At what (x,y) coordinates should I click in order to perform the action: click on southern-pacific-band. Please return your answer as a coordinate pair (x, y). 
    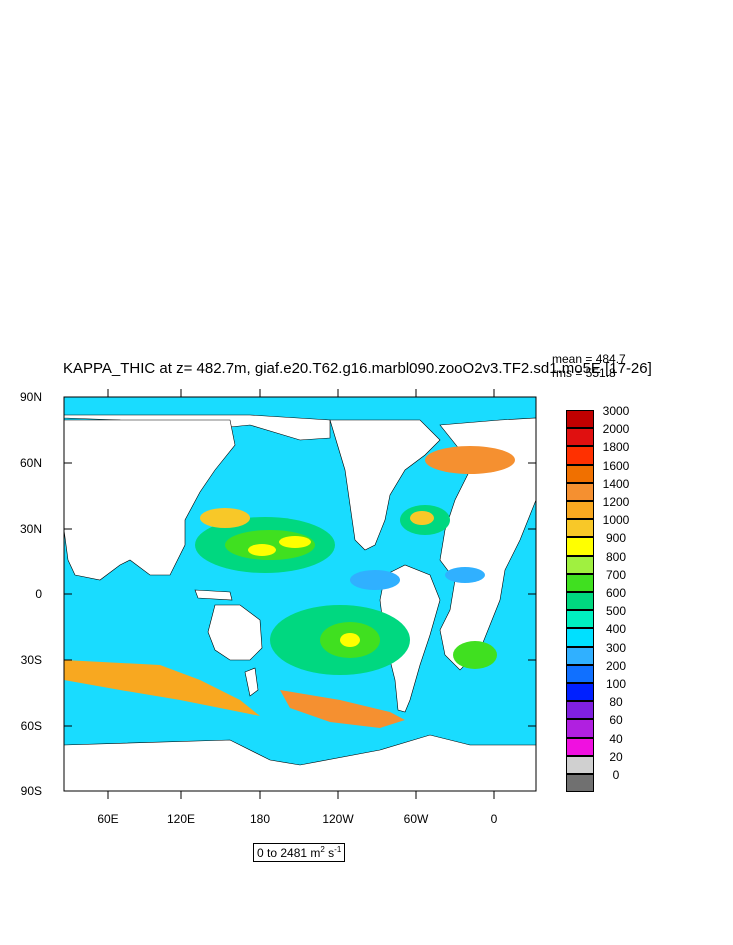
    Looking at the image, I should click on (342, 709).